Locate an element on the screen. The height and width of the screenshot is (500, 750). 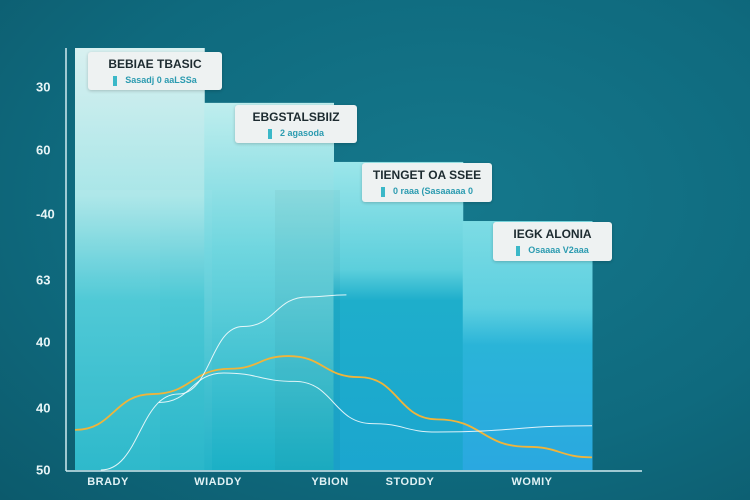
series-white-line-rising is located at coordinates (223, 382).